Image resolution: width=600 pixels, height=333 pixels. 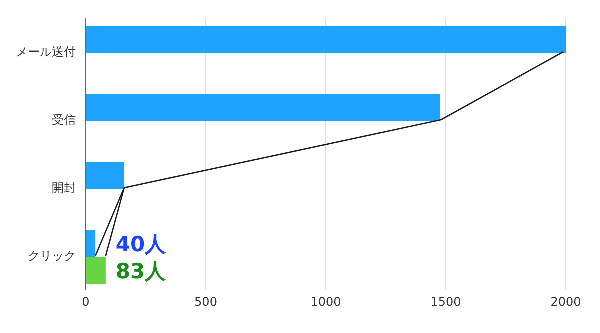 I want to click on data-label: 83人, so click(x=142, y=272).